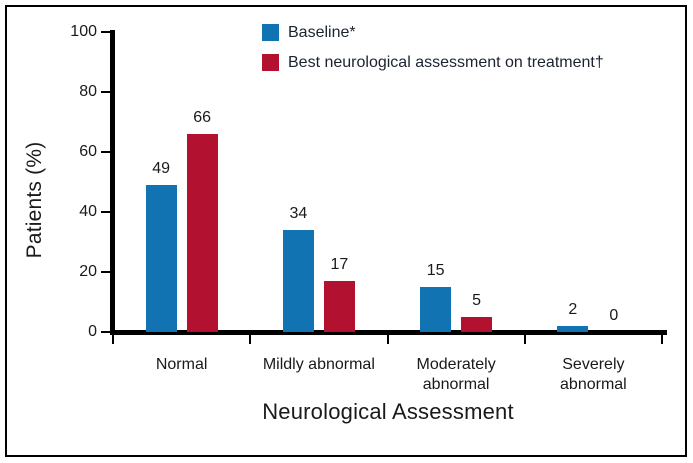 Image resolution: width=693 pixels, height=463 pixels. What do you see at coordinates (573, 329) in the screenshot?
I see `bar-baseline-severely-abnormal` at bounding box center [573, 329].